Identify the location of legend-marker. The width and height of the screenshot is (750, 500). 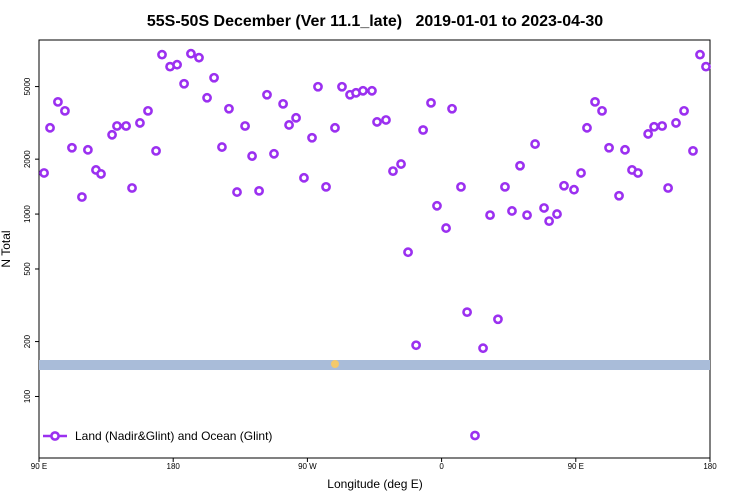
(55, 436).